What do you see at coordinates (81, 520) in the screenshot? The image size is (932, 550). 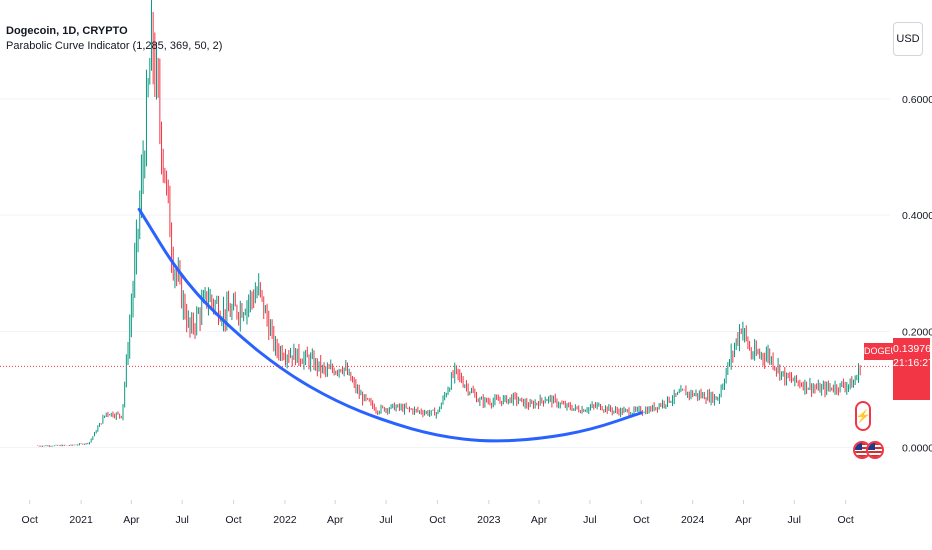 I see `x-tick-label: 2021` at bounding box center [81, 520].